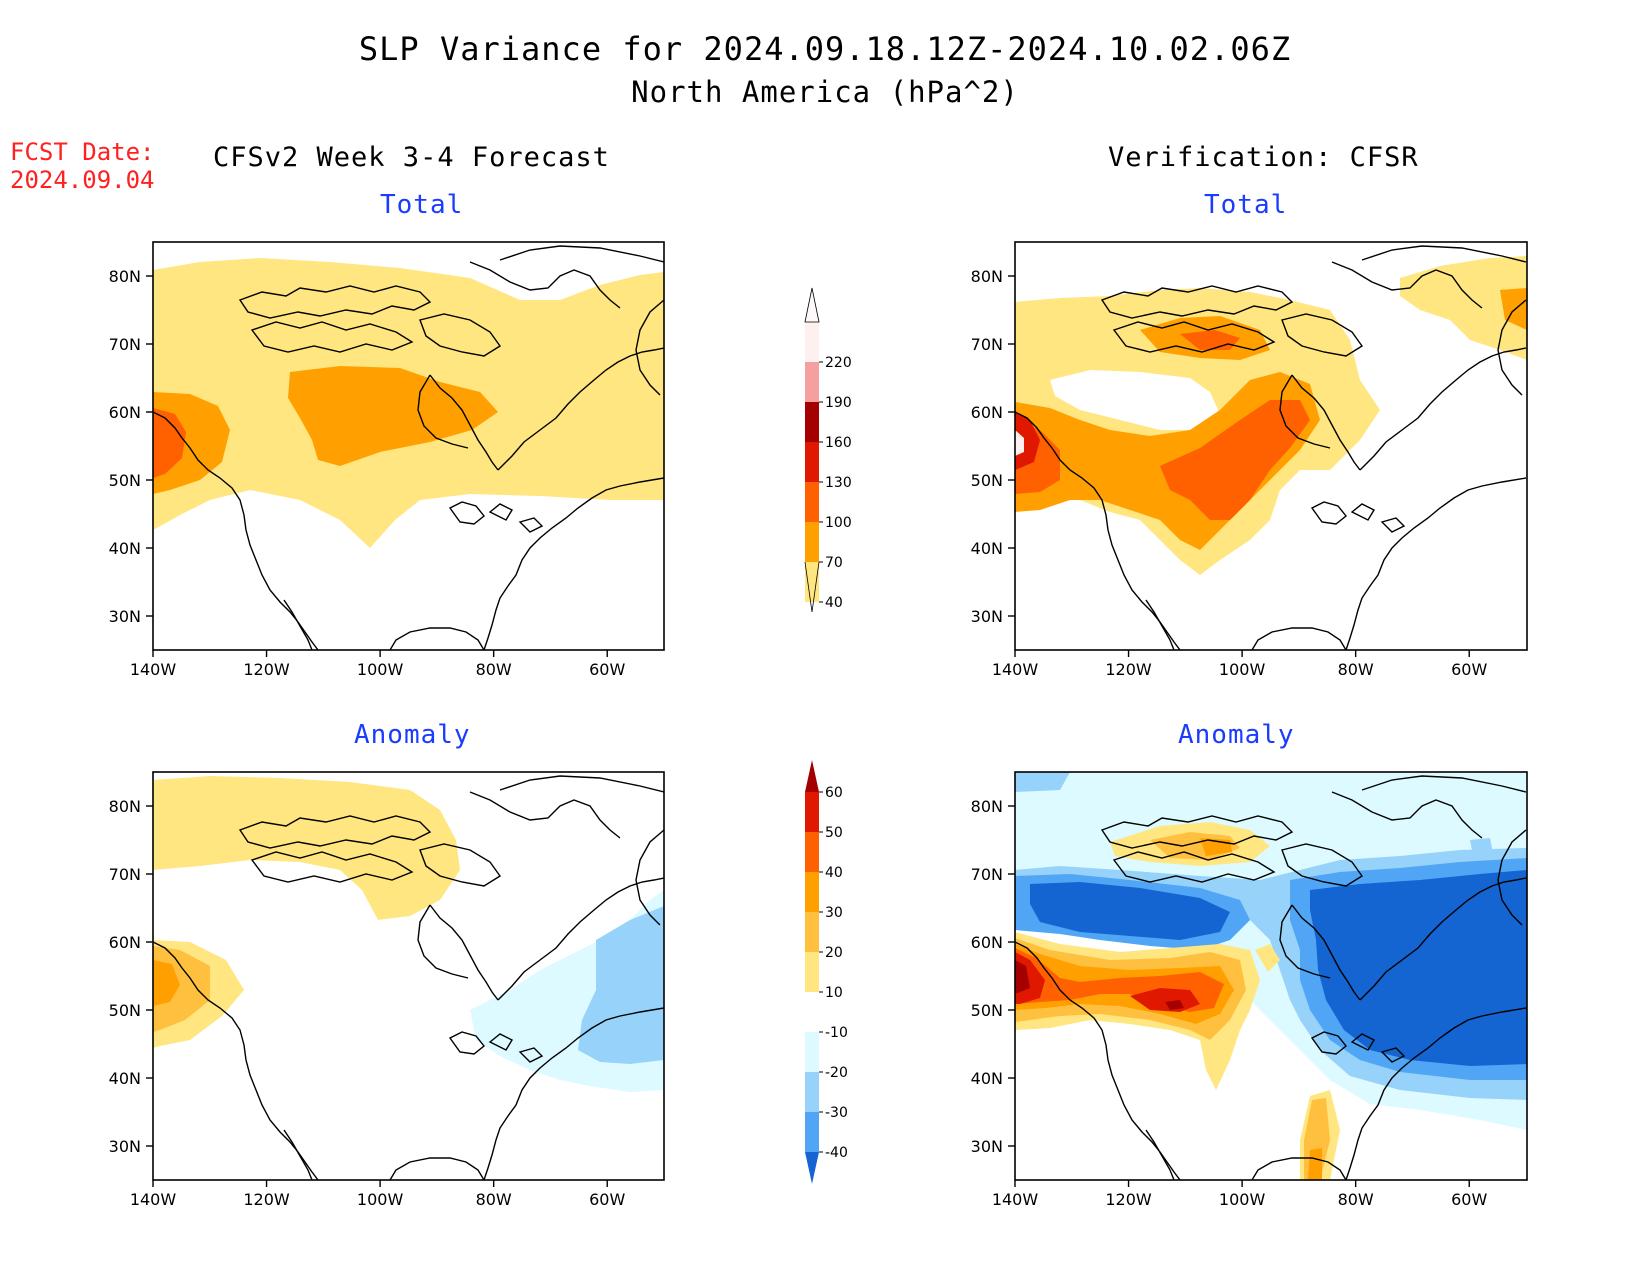 The image size is (1650, 1275). Describe the element at coordinates (825, 92) in the screenshot. I see `main-subtitle: North America (hPa^2)` at that location.